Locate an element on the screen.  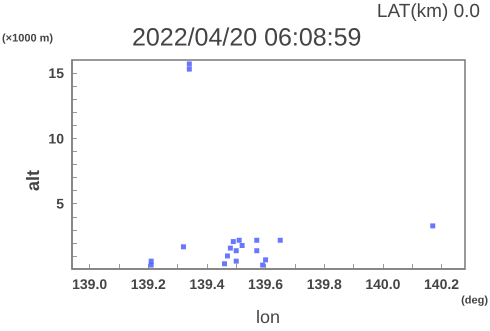
x-tick-label: 140.0 is located at coordinates (383, 284).